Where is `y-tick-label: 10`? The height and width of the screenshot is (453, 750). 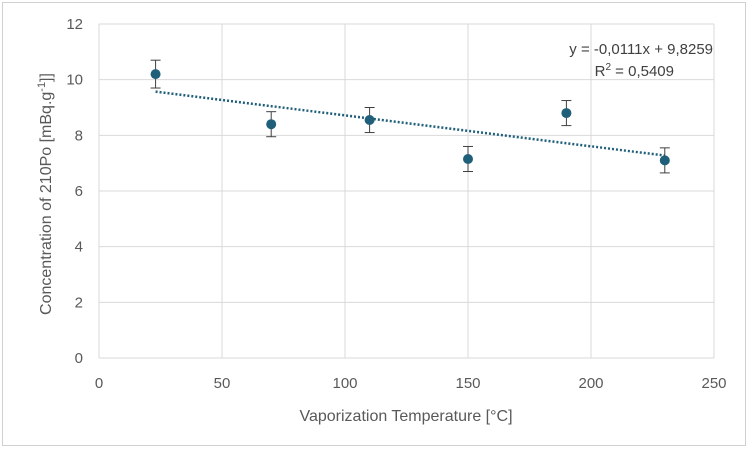
y-tick-label: 10 is located at coordinates (74, 80).